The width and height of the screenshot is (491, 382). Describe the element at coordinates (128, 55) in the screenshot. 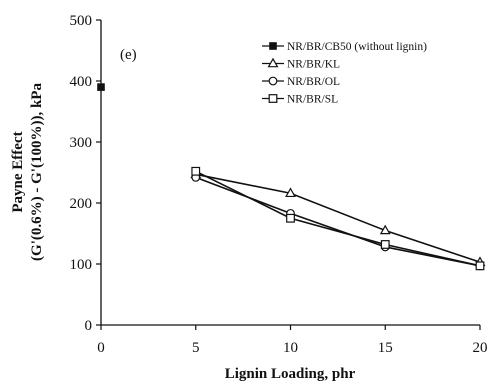

I see `panel-label: (e)` at that location.